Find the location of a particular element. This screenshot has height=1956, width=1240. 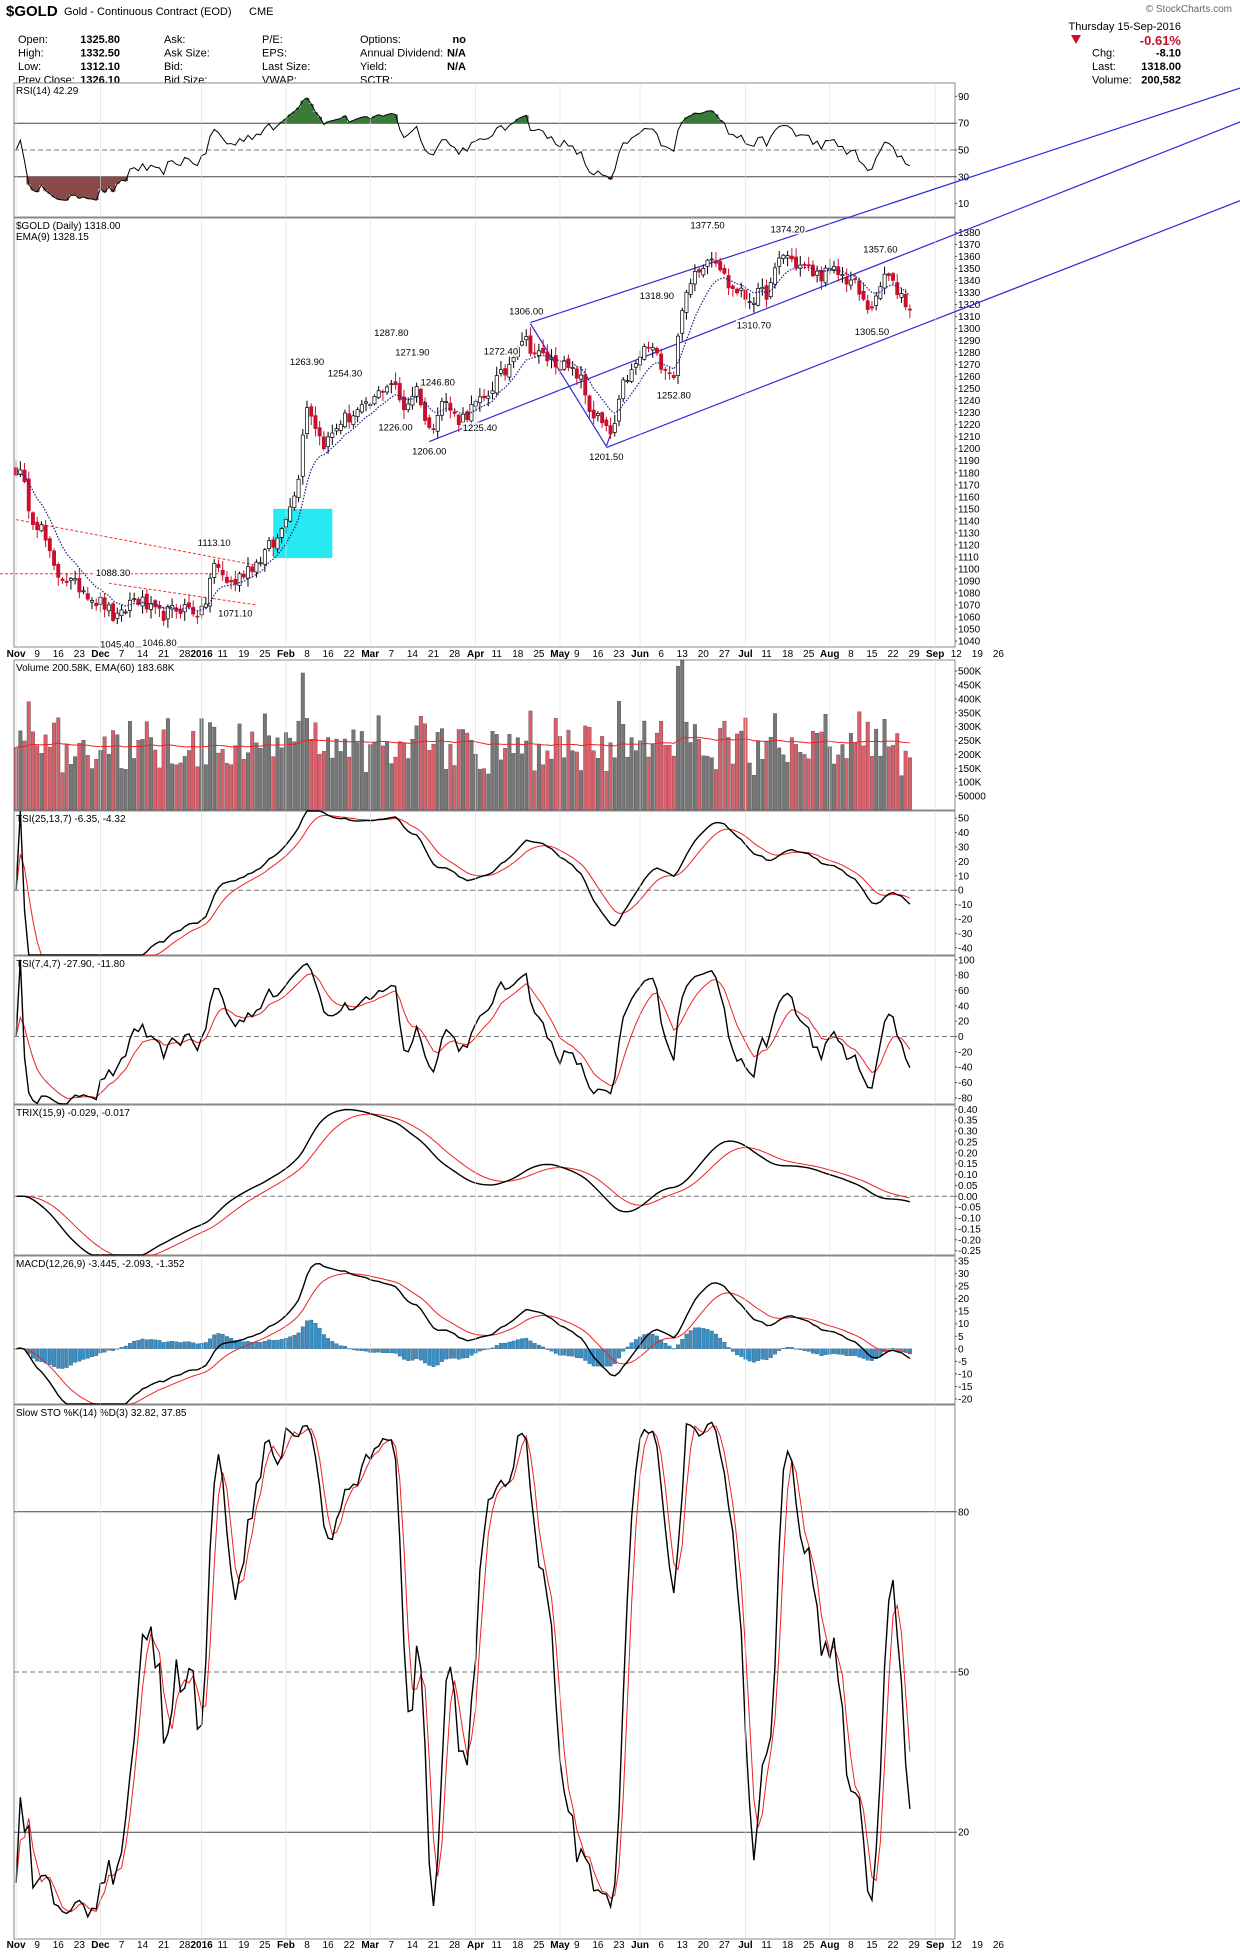

quote-label: Options: is located at coordinates (380, 40).